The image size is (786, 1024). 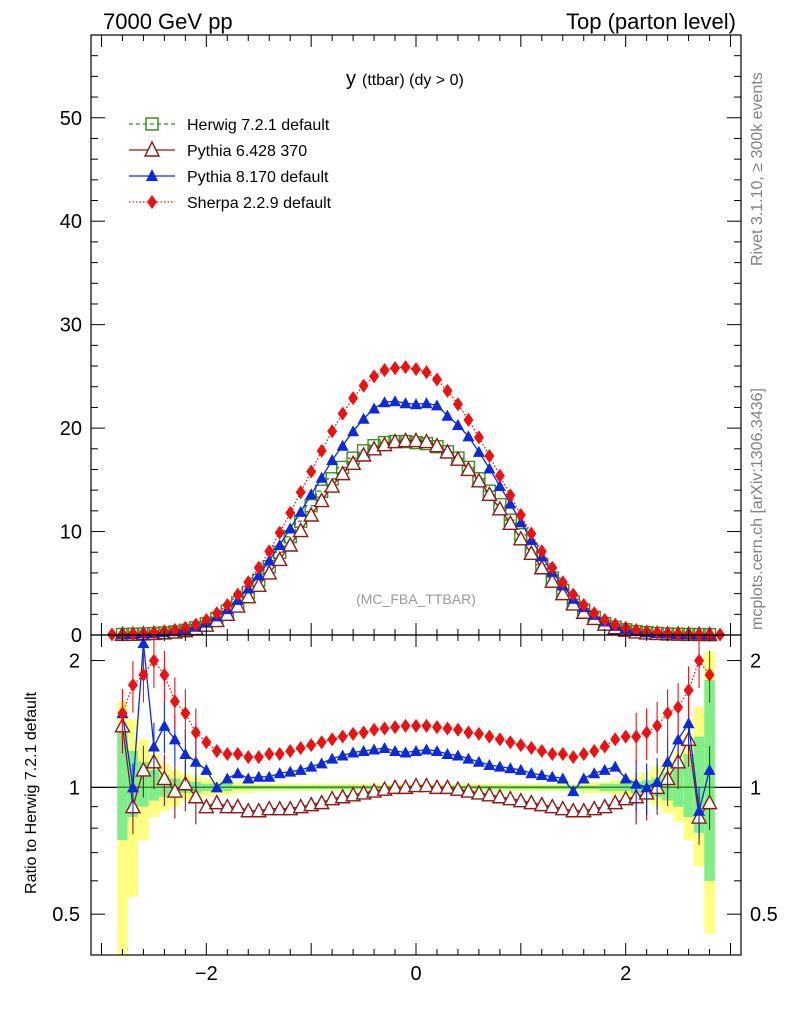 I want to click on header-right: Top (parton level), so click(x=651, y=21).